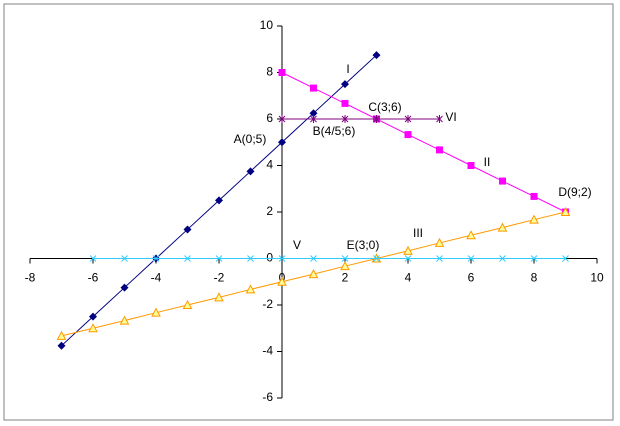  I want to click on x-tick-label: 8, so click(534, 278).